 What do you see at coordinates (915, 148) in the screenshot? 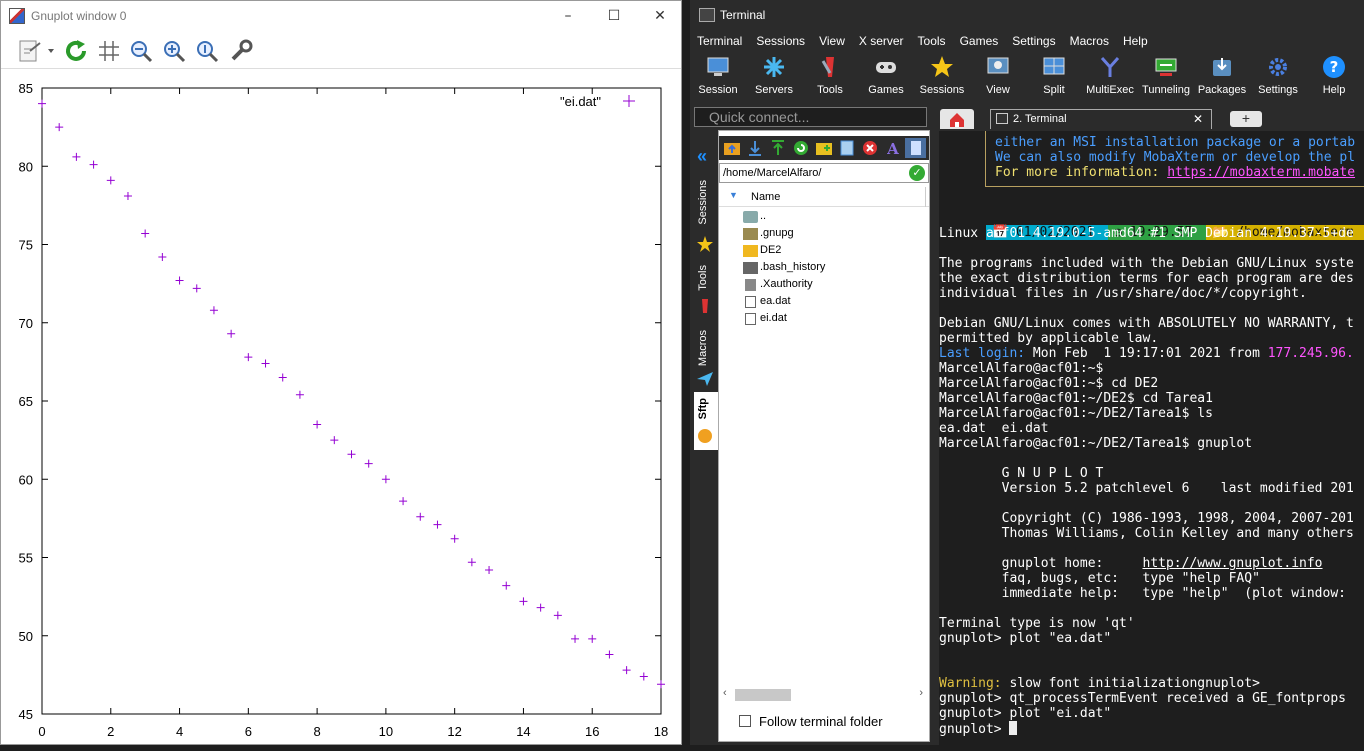
I see `bookmark-icon` at bounding box center [915, 148].